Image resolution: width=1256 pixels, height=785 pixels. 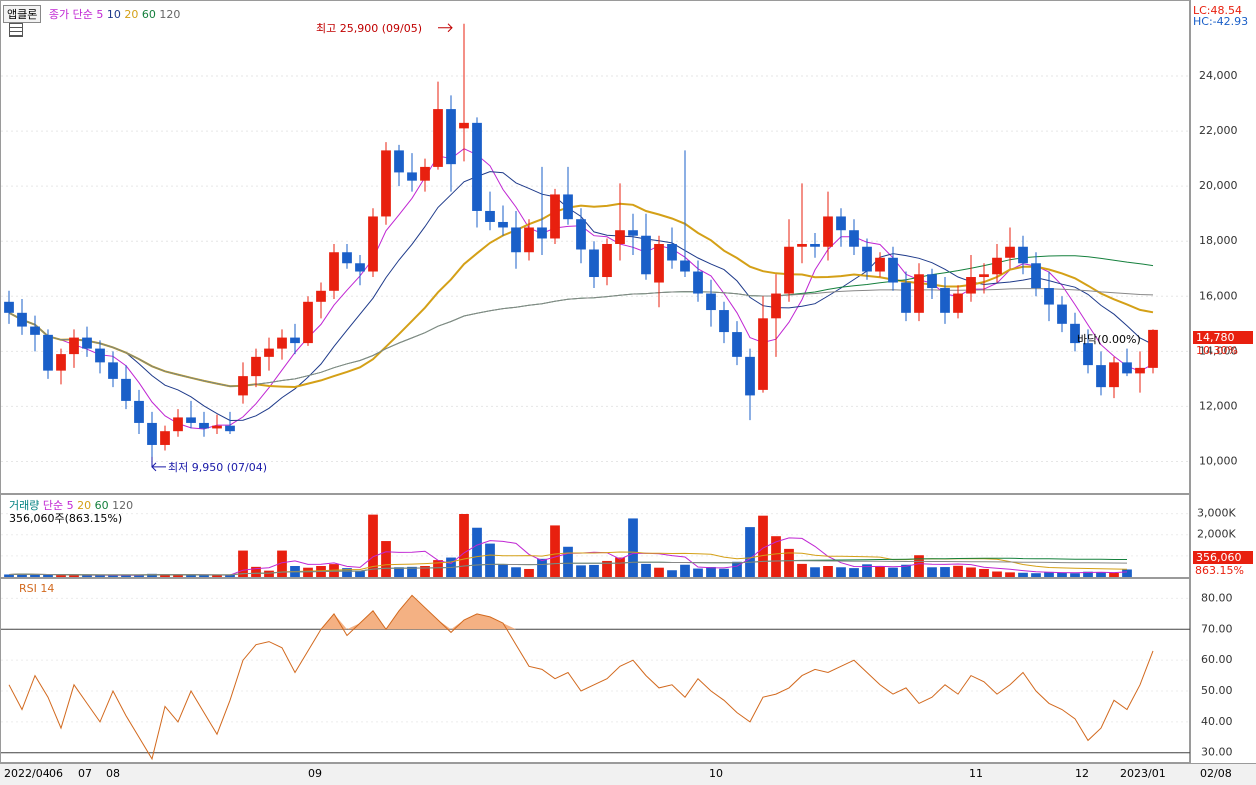 I want to click on rsi-tick-label: 80.00, so click(x=1217, y=597).